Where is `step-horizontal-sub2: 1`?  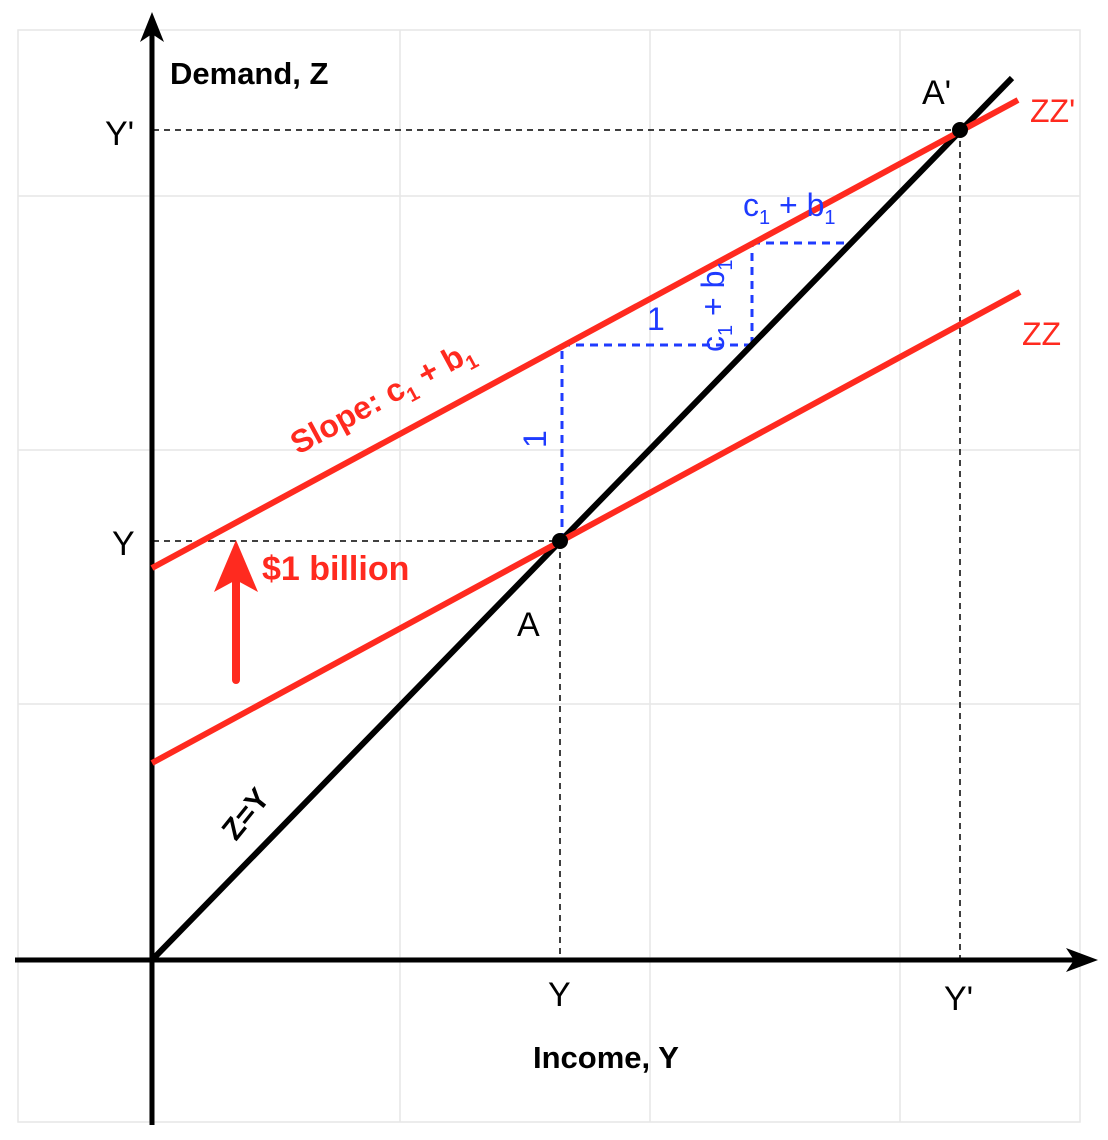 step-horizontal-sub2: 1 is located at coordinates (829, 218).